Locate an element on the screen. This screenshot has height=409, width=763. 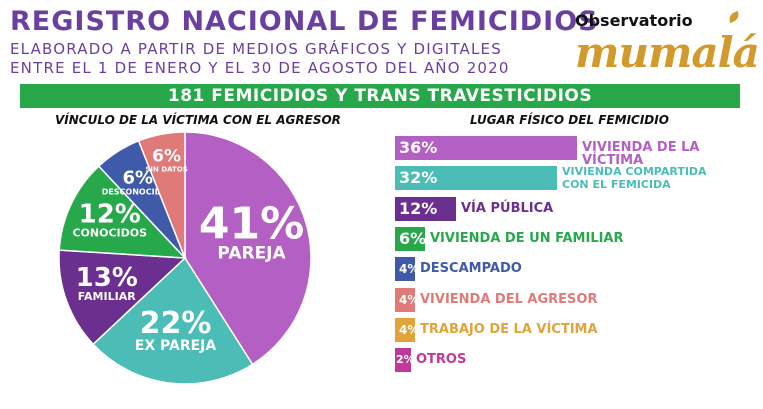
bar-row: 2% OTROS is located at coordinates (575, 360).